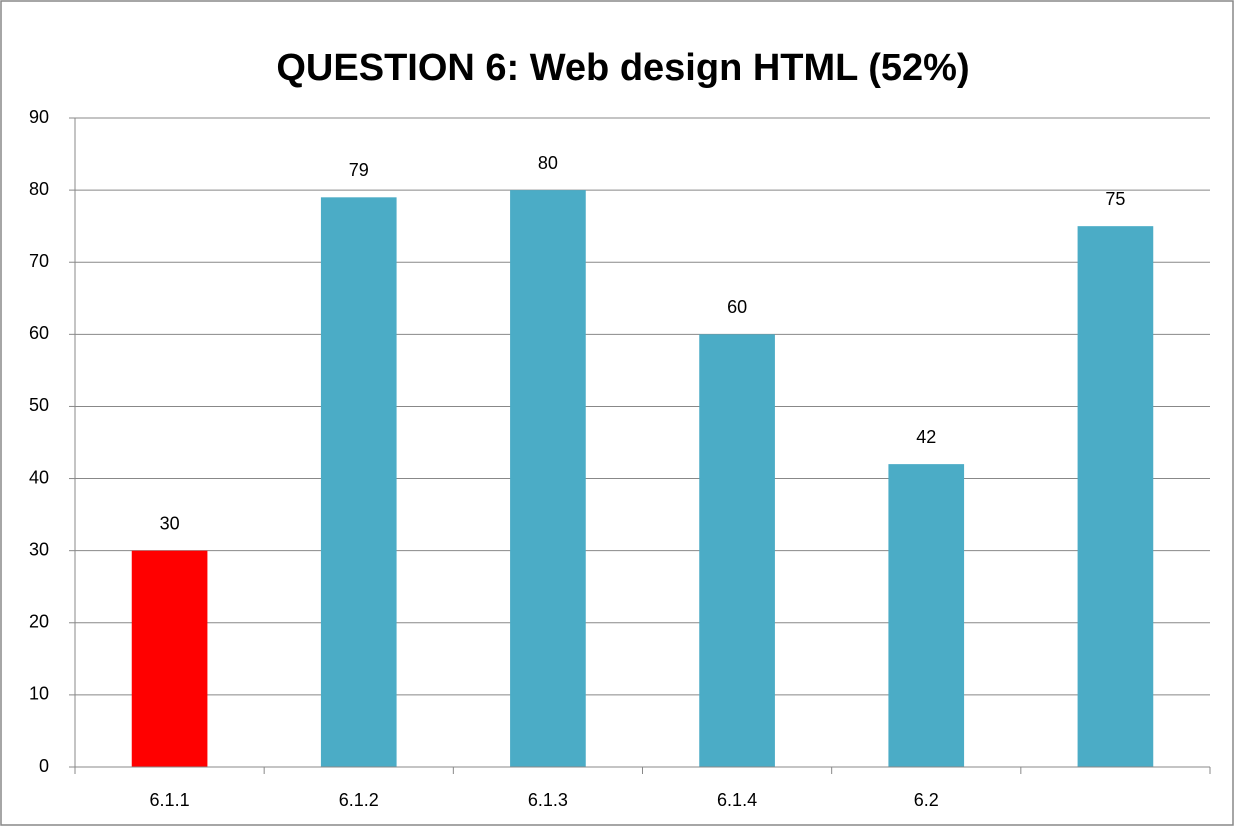 The width and height of the screenshot is (1234, 826). I want to click on y-tick-label: 80, so click(39, 189).